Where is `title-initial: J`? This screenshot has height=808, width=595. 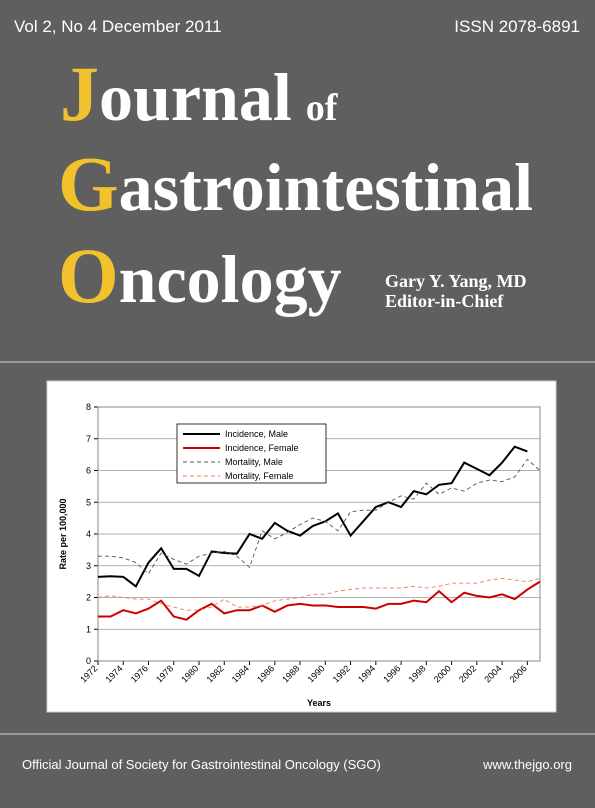 title-initial: J is located at coordinates (79, 93).